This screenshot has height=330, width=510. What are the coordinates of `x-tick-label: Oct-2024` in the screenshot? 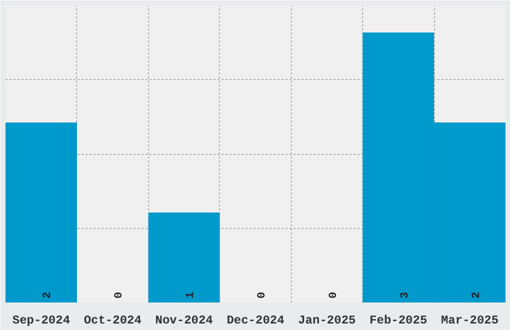 It's located at (113, 321).